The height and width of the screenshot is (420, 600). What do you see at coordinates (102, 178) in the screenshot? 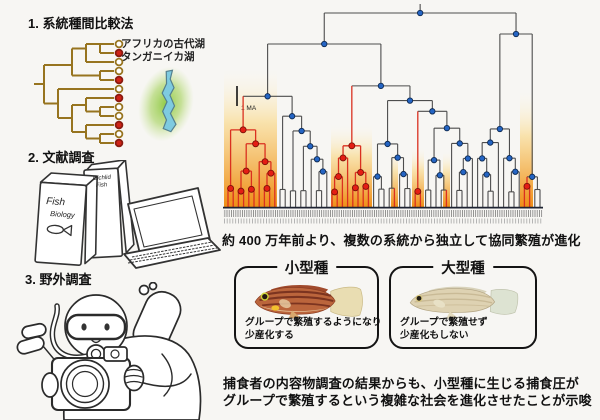
I see `book-back-title-1: Cichlid` at bounding box center [102, 178].